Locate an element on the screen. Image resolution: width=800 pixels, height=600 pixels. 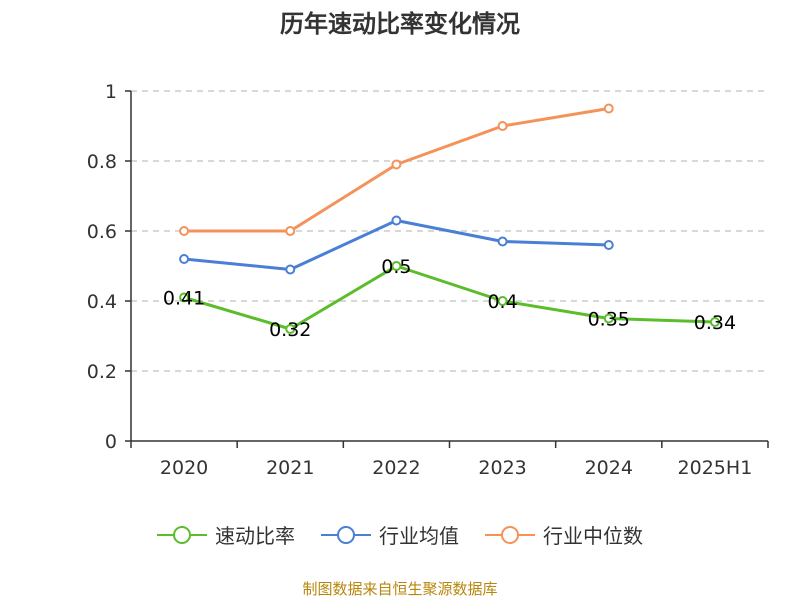
x-tick-label: 2024 is located at coordinates (609, 468).